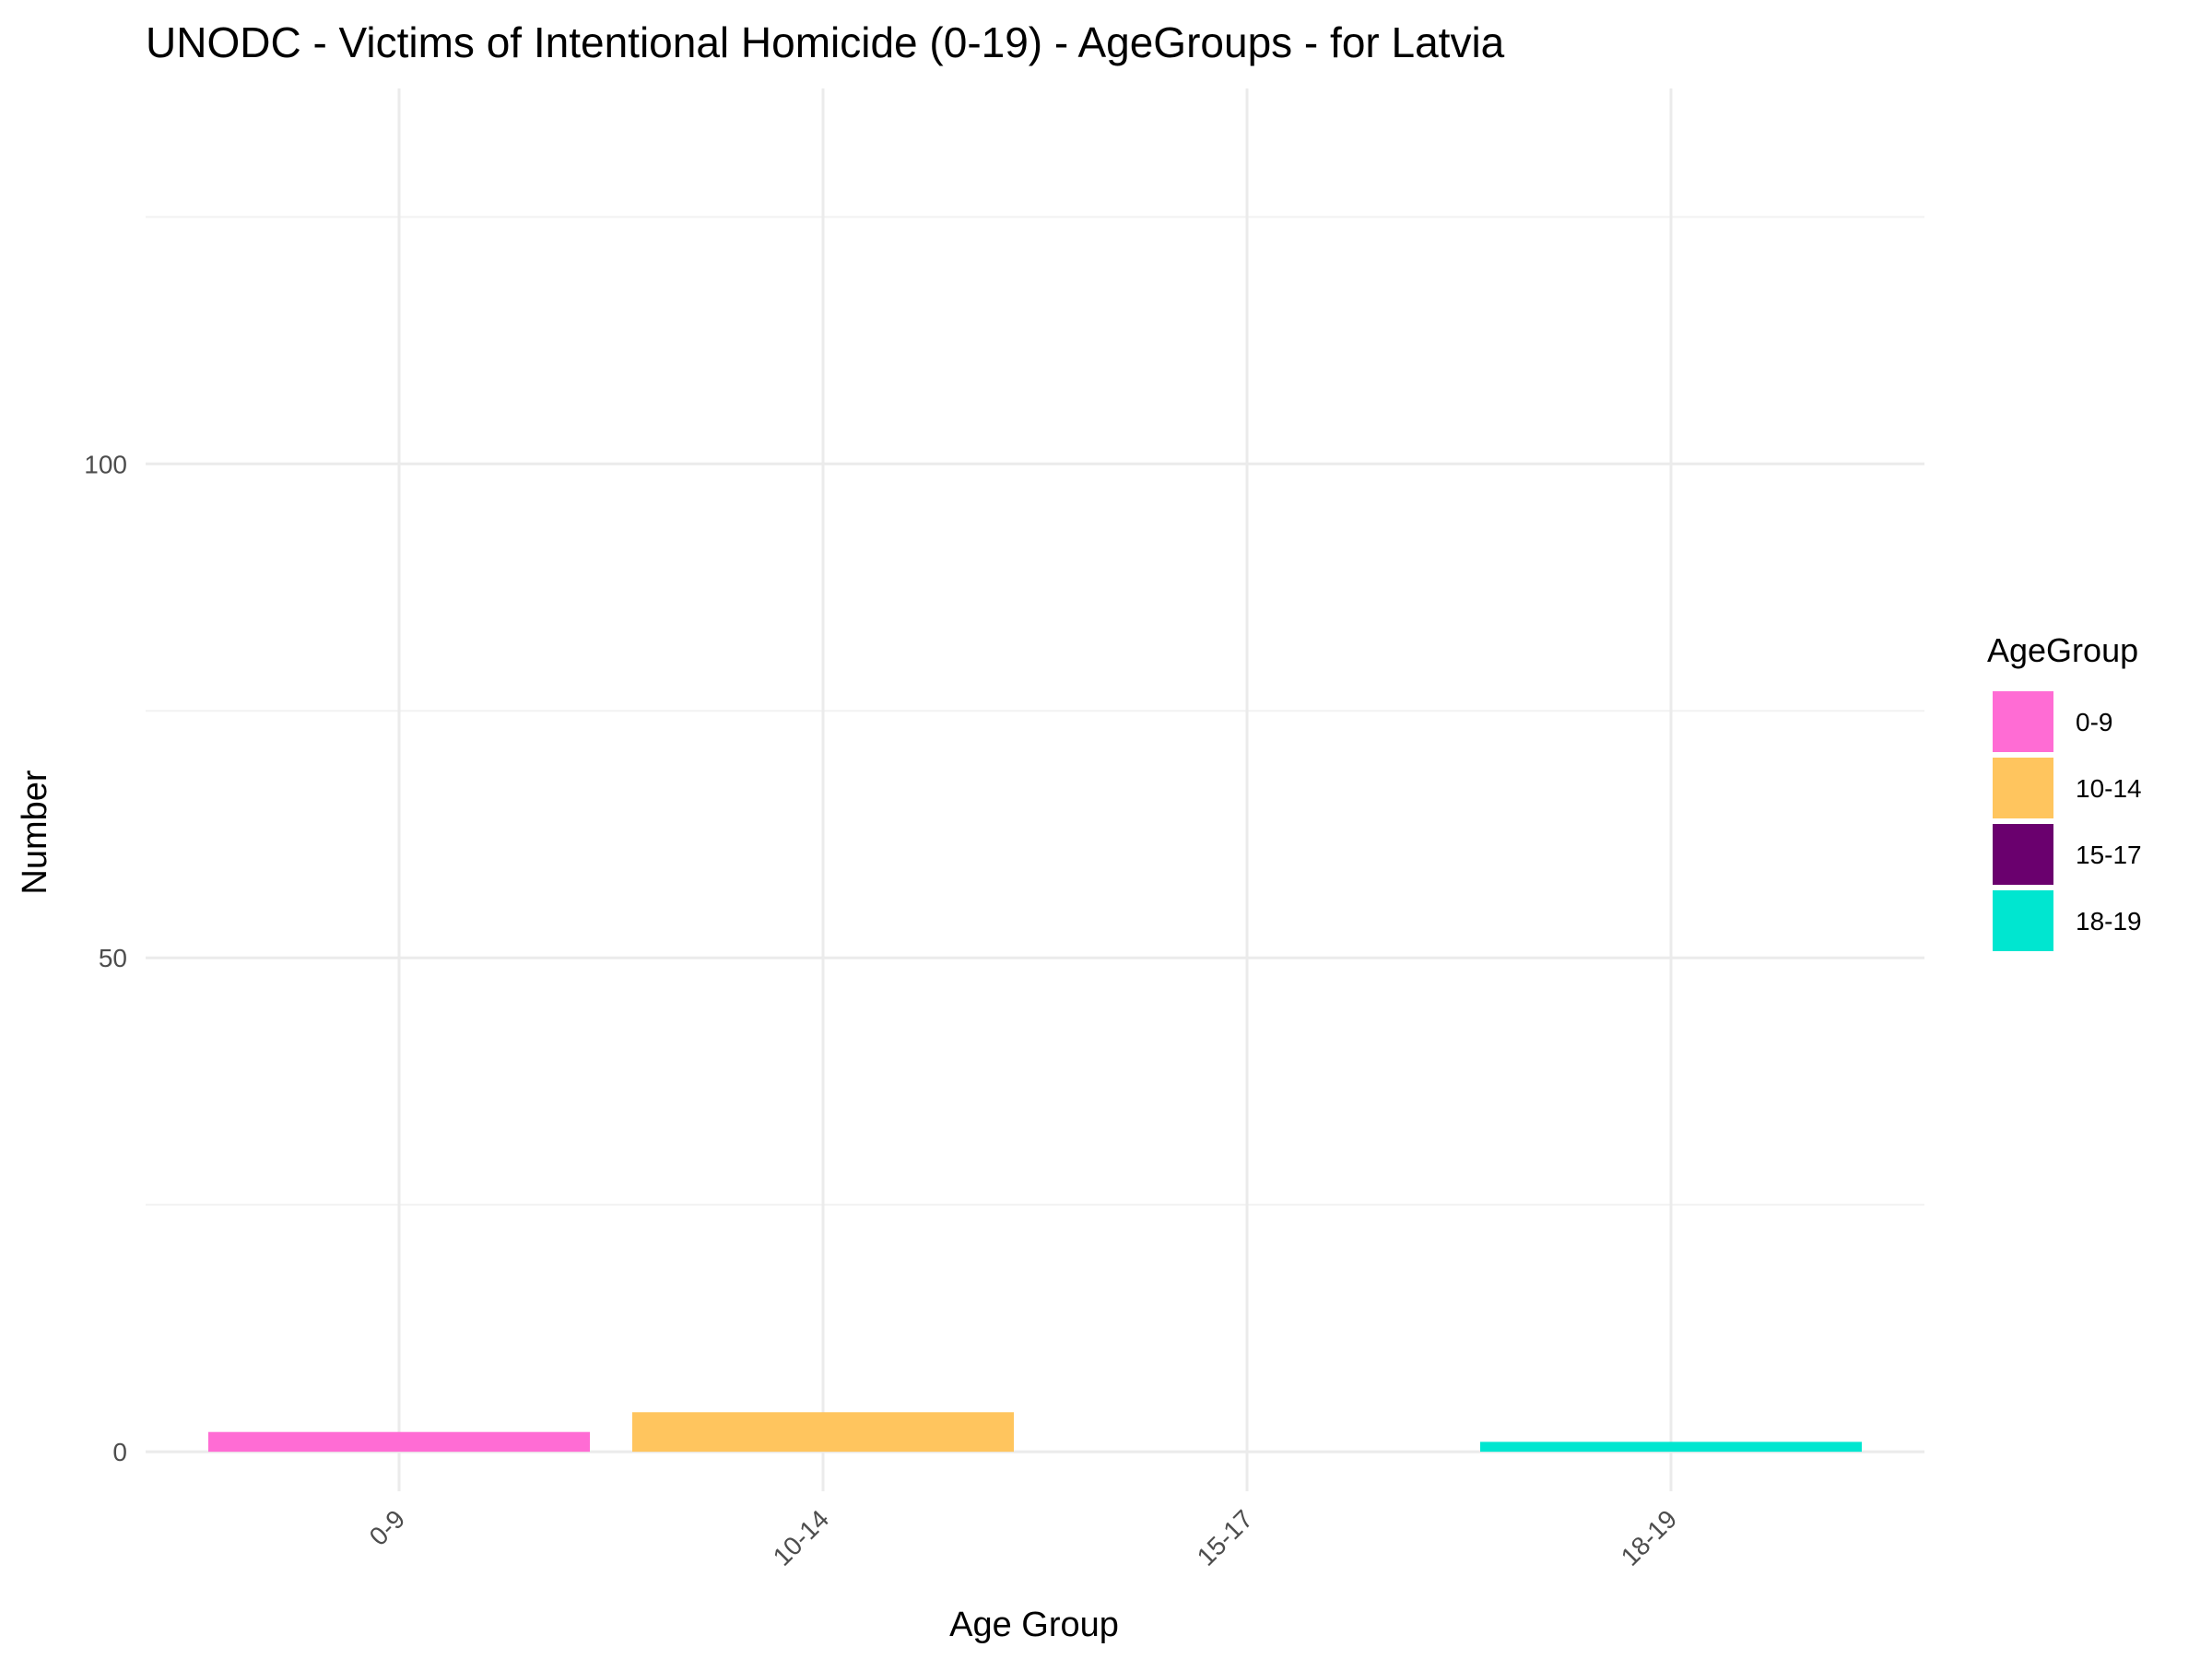  I want to click on legend: AgeGroup 0-9 10-14 15-17 18-19, so click(2064, 791).